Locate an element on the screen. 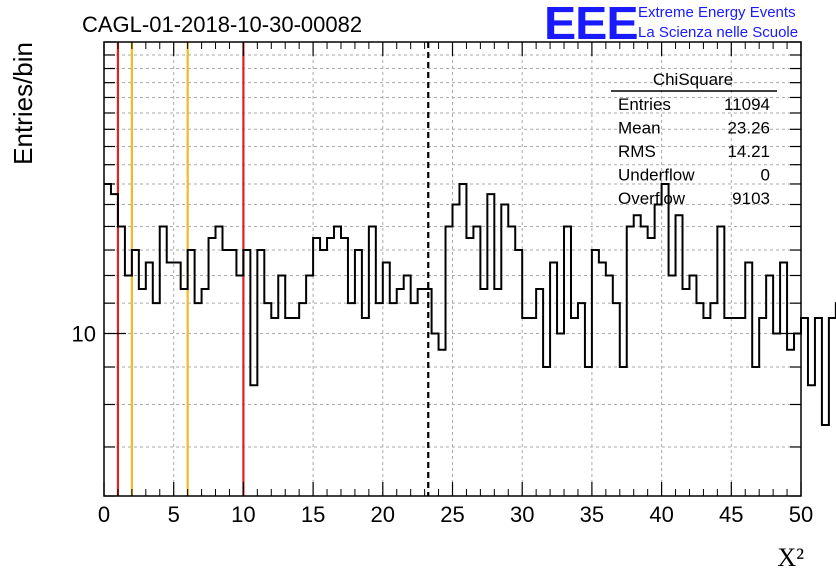  stats-label: Entries is located at coordinates (644, 104).